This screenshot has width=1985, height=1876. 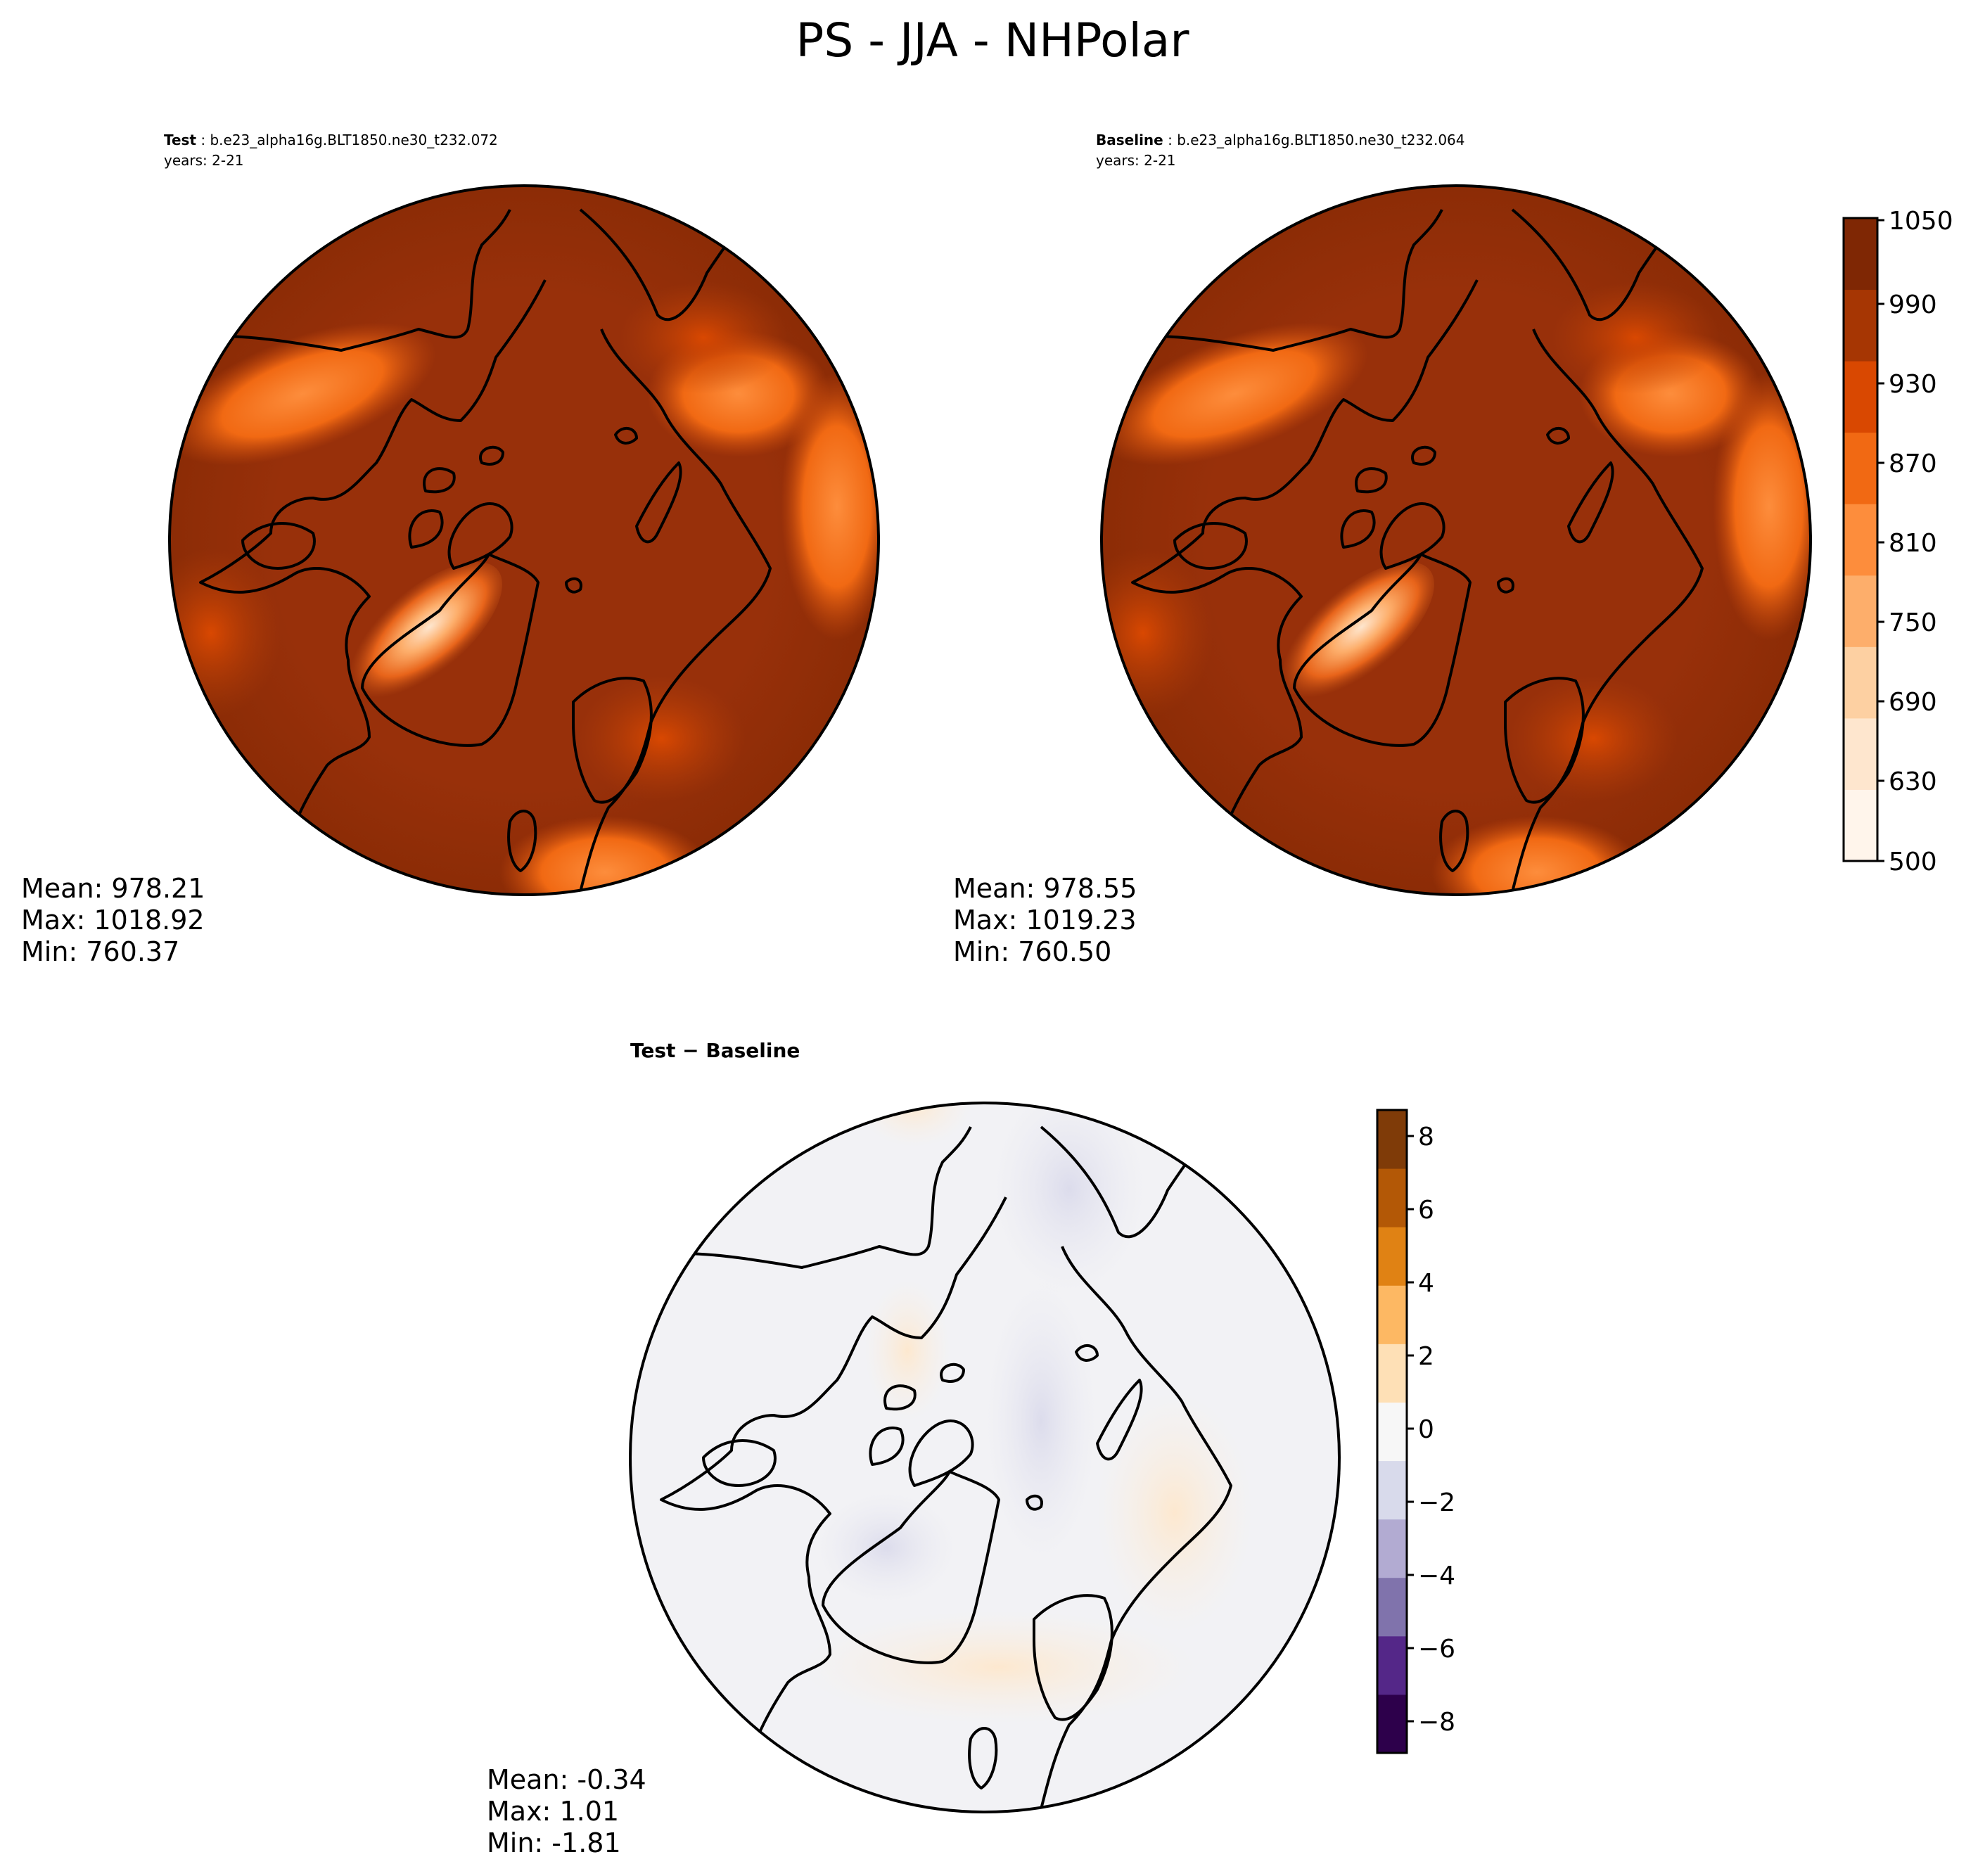 What do you see at coordinates (1436, 1649) in the screenshot?
I see `colorbar-tick-label: −6` at bounding box center [1436, 1649].